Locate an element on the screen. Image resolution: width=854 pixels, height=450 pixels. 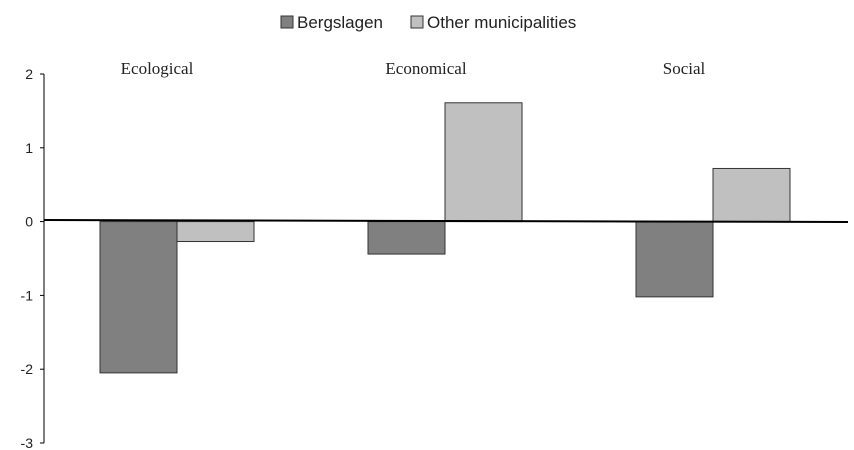
bar-bergslagen-economical is located at coordinates (406, 238).